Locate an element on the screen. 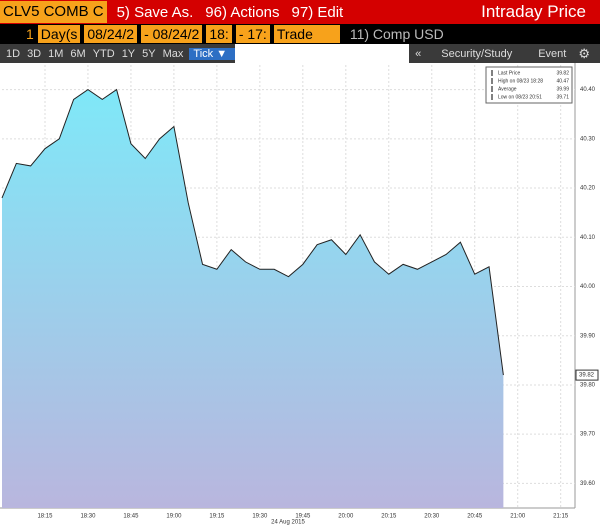 The width and height of the screenshot is (600, 526). range-buttons: 1D 3D 1M 6M YTD 1Y 5Y Max is located at coordinates (94, 54).